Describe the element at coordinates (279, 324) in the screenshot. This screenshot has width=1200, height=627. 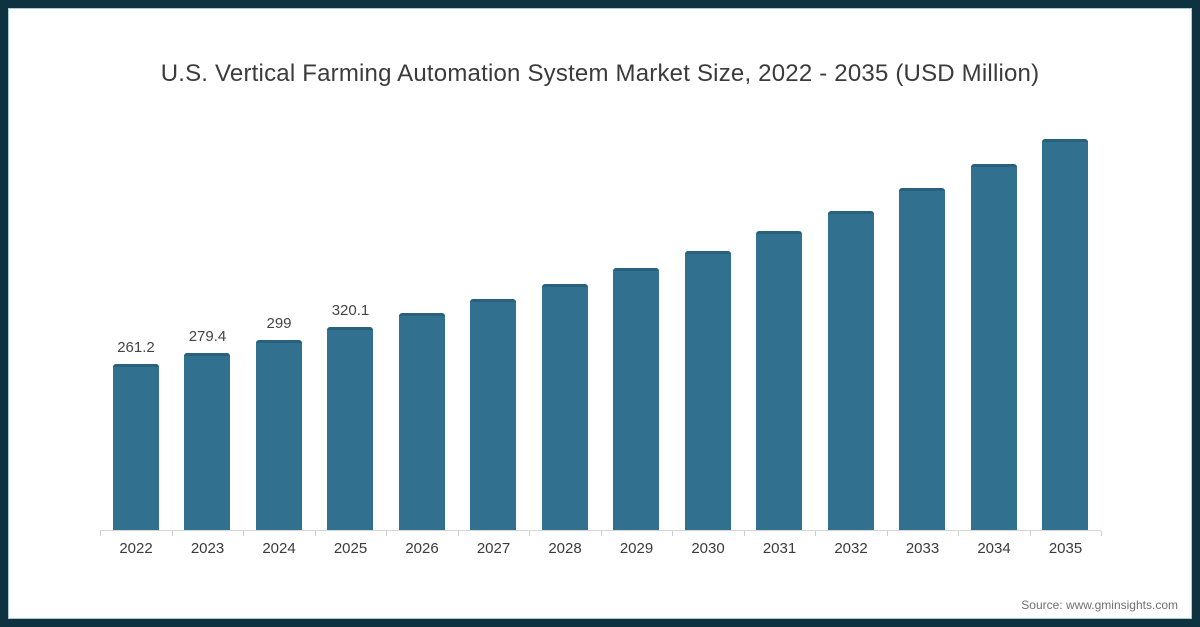
I see `bar-value-label-2024: 299` at that location.